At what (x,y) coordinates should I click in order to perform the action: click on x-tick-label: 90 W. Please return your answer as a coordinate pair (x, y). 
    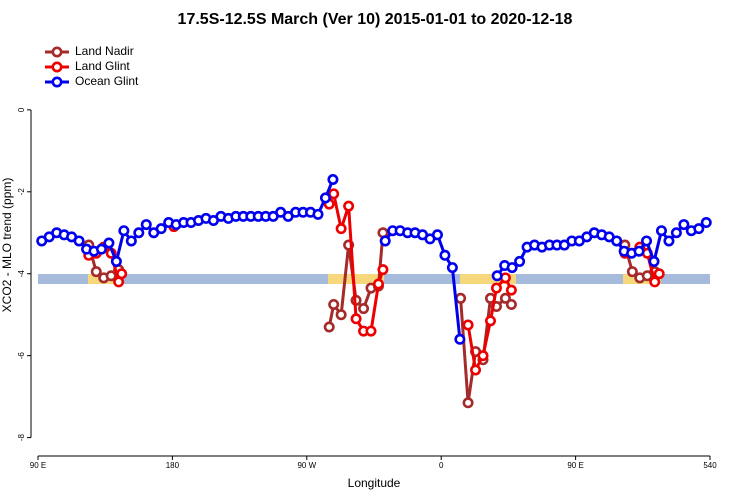
    Looking at the image, I should click on (306, 465).